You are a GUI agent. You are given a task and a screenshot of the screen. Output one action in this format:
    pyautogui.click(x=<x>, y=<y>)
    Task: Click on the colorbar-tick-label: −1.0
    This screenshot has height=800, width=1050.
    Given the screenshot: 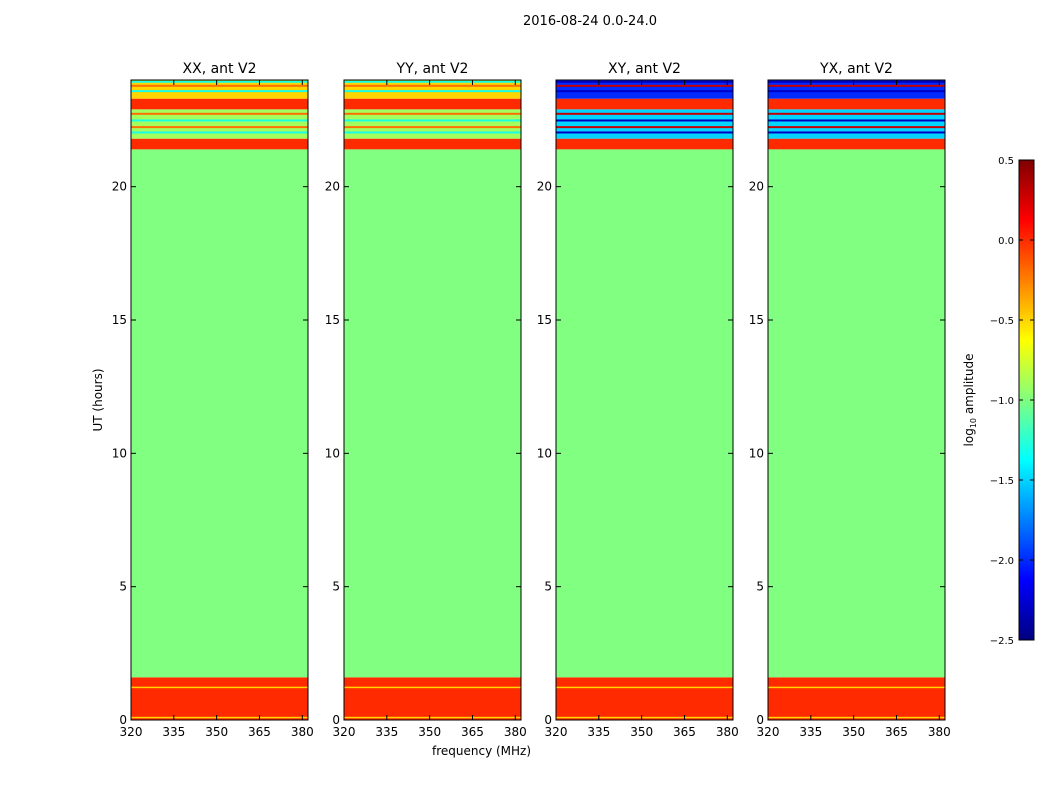 What is the action you would take?
    pyautogui.click(x=1002, y=401)
    